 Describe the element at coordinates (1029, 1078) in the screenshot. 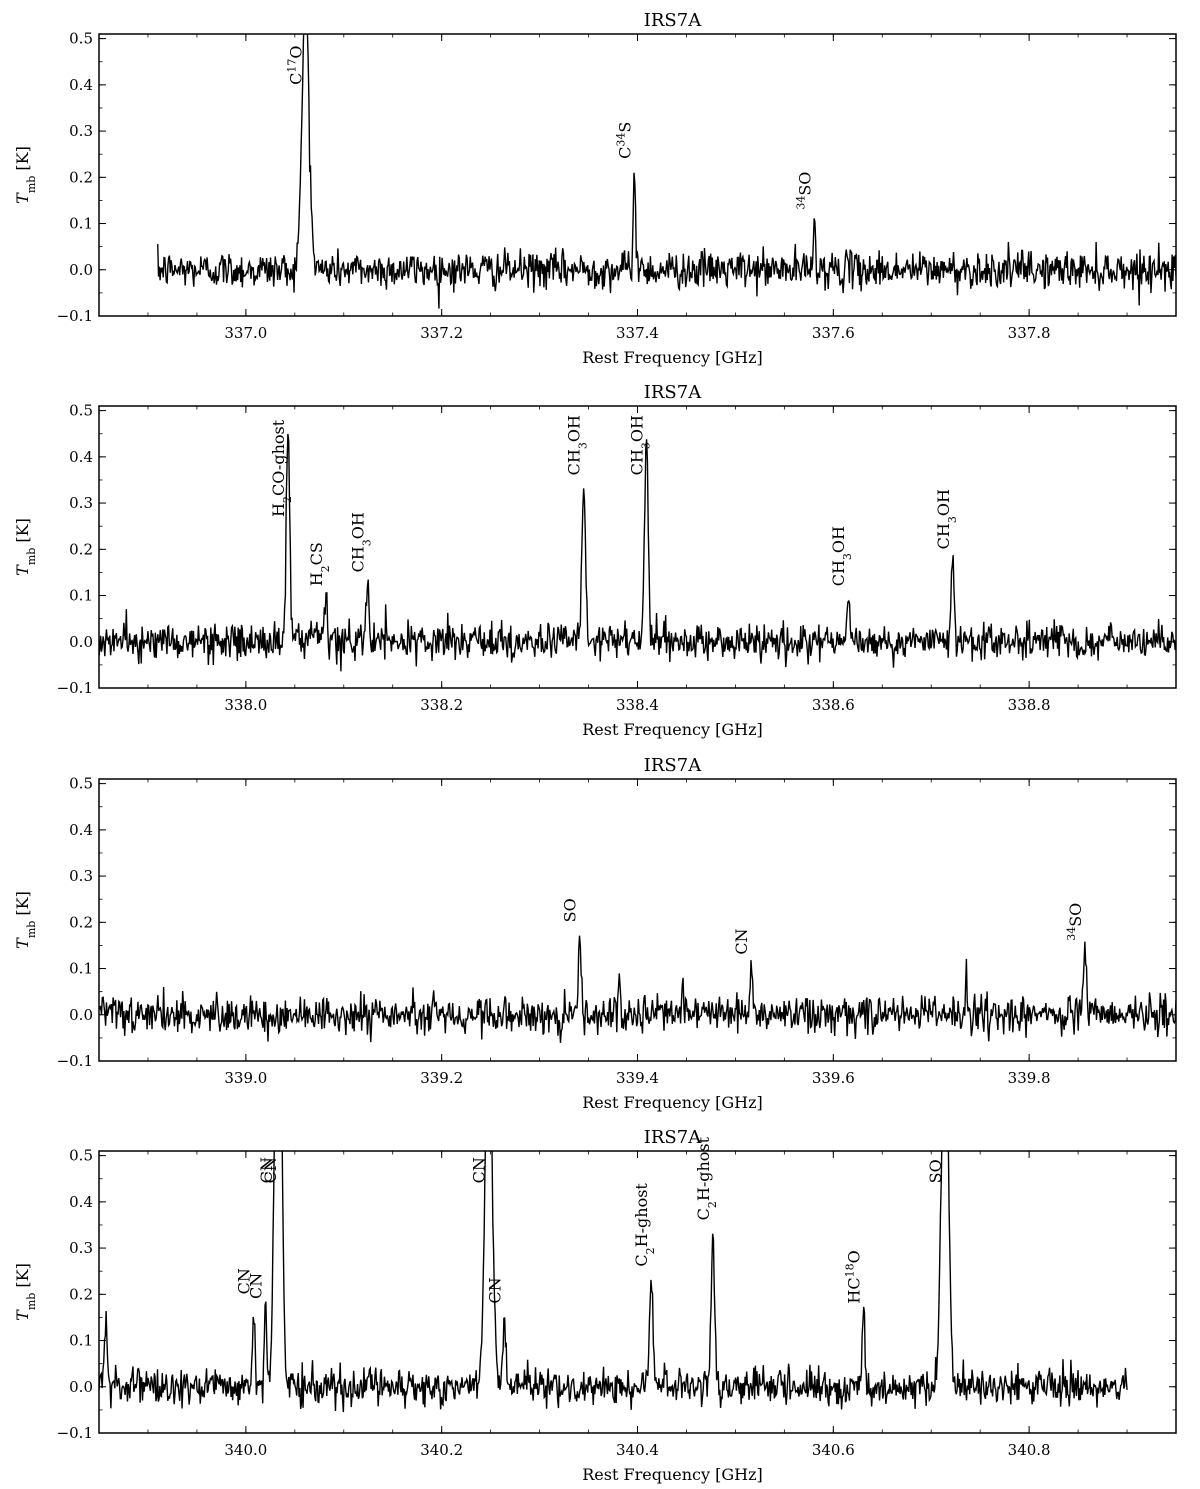

I see `x-tick-label: 339.8` at that location.